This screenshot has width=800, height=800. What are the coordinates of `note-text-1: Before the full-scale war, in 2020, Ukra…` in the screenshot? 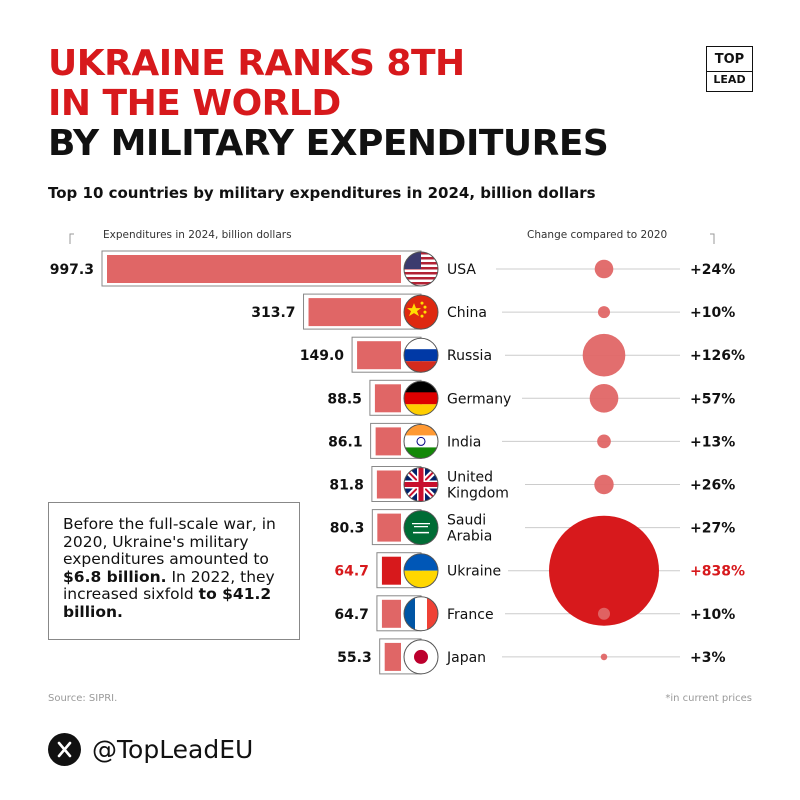 It's located at (169, 541).